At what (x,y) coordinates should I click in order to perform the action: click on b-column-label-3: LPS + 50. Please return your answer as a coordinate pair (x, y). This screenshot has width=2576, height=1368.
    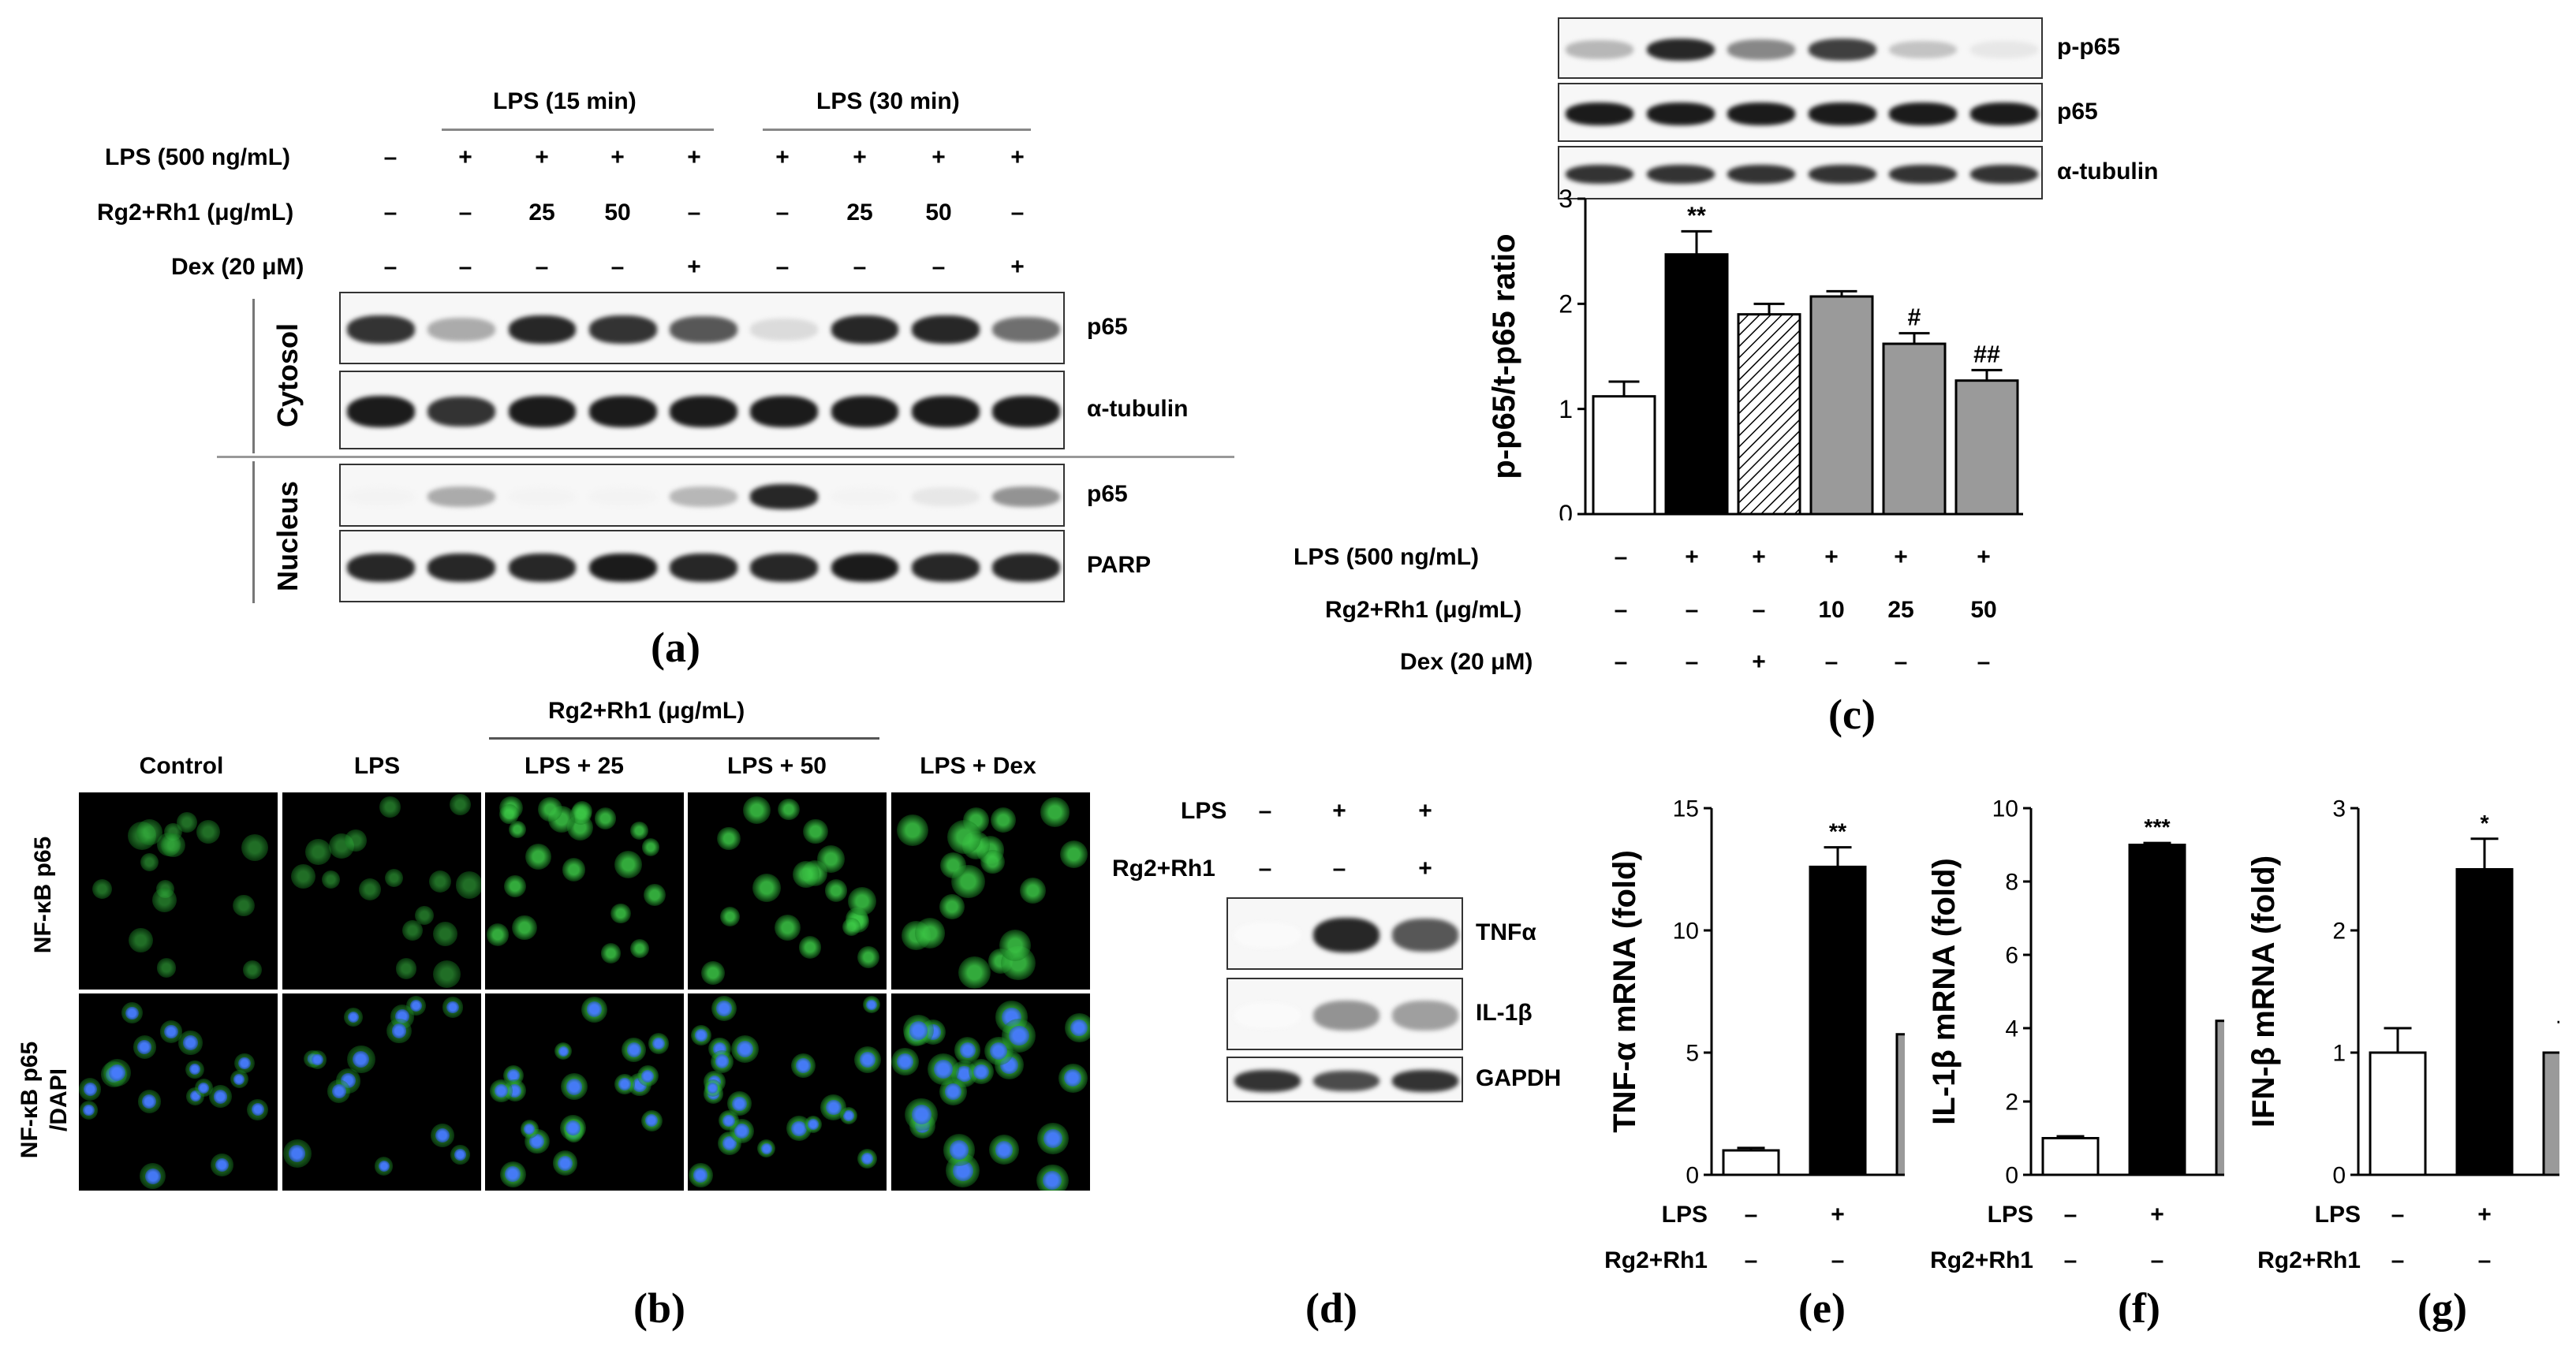
    Looking at the image, I should click on (777, 766).